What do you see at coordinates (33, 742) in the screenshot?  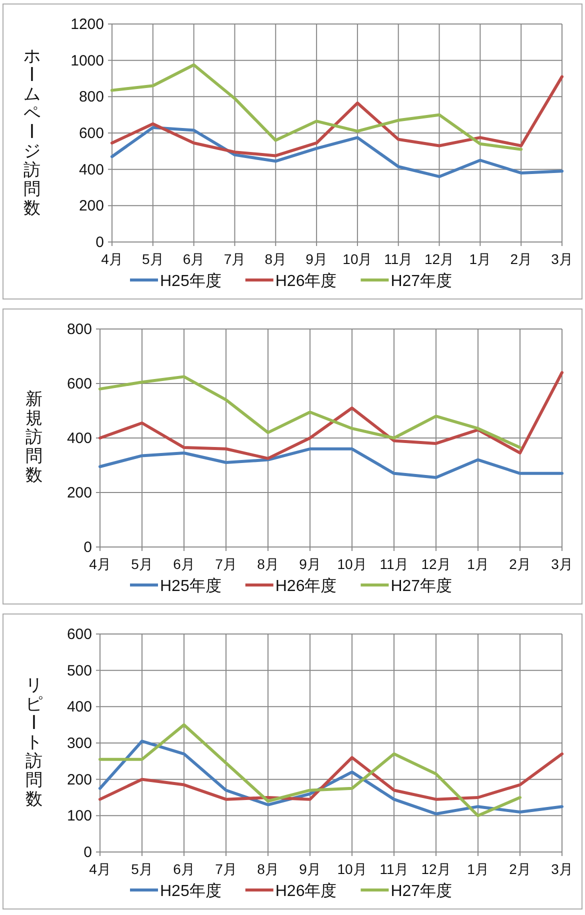 I see `y-axis-title: リピート訪問数` at bounding box center [33, 742].